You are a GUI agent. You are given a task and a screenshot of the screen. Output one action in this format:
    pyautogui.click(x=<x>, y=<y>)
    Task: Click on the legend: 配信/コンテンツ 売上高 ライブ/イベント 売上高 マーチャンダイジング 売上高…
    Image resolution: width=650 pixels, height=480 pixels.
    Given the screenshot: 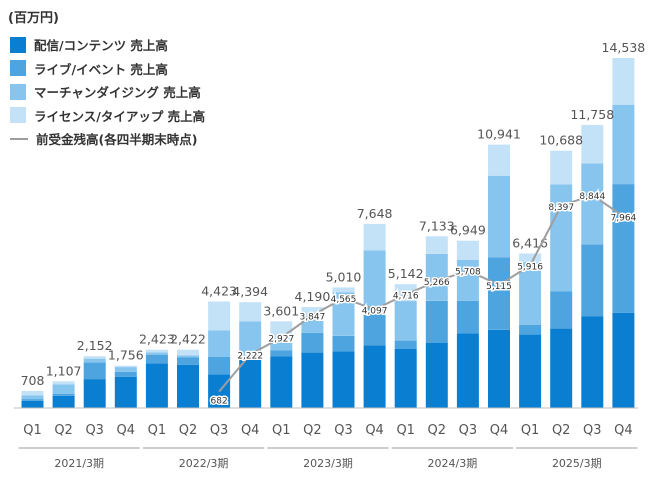 What is the action you would take?
    pyautogui.click(x=107, y=92)
    